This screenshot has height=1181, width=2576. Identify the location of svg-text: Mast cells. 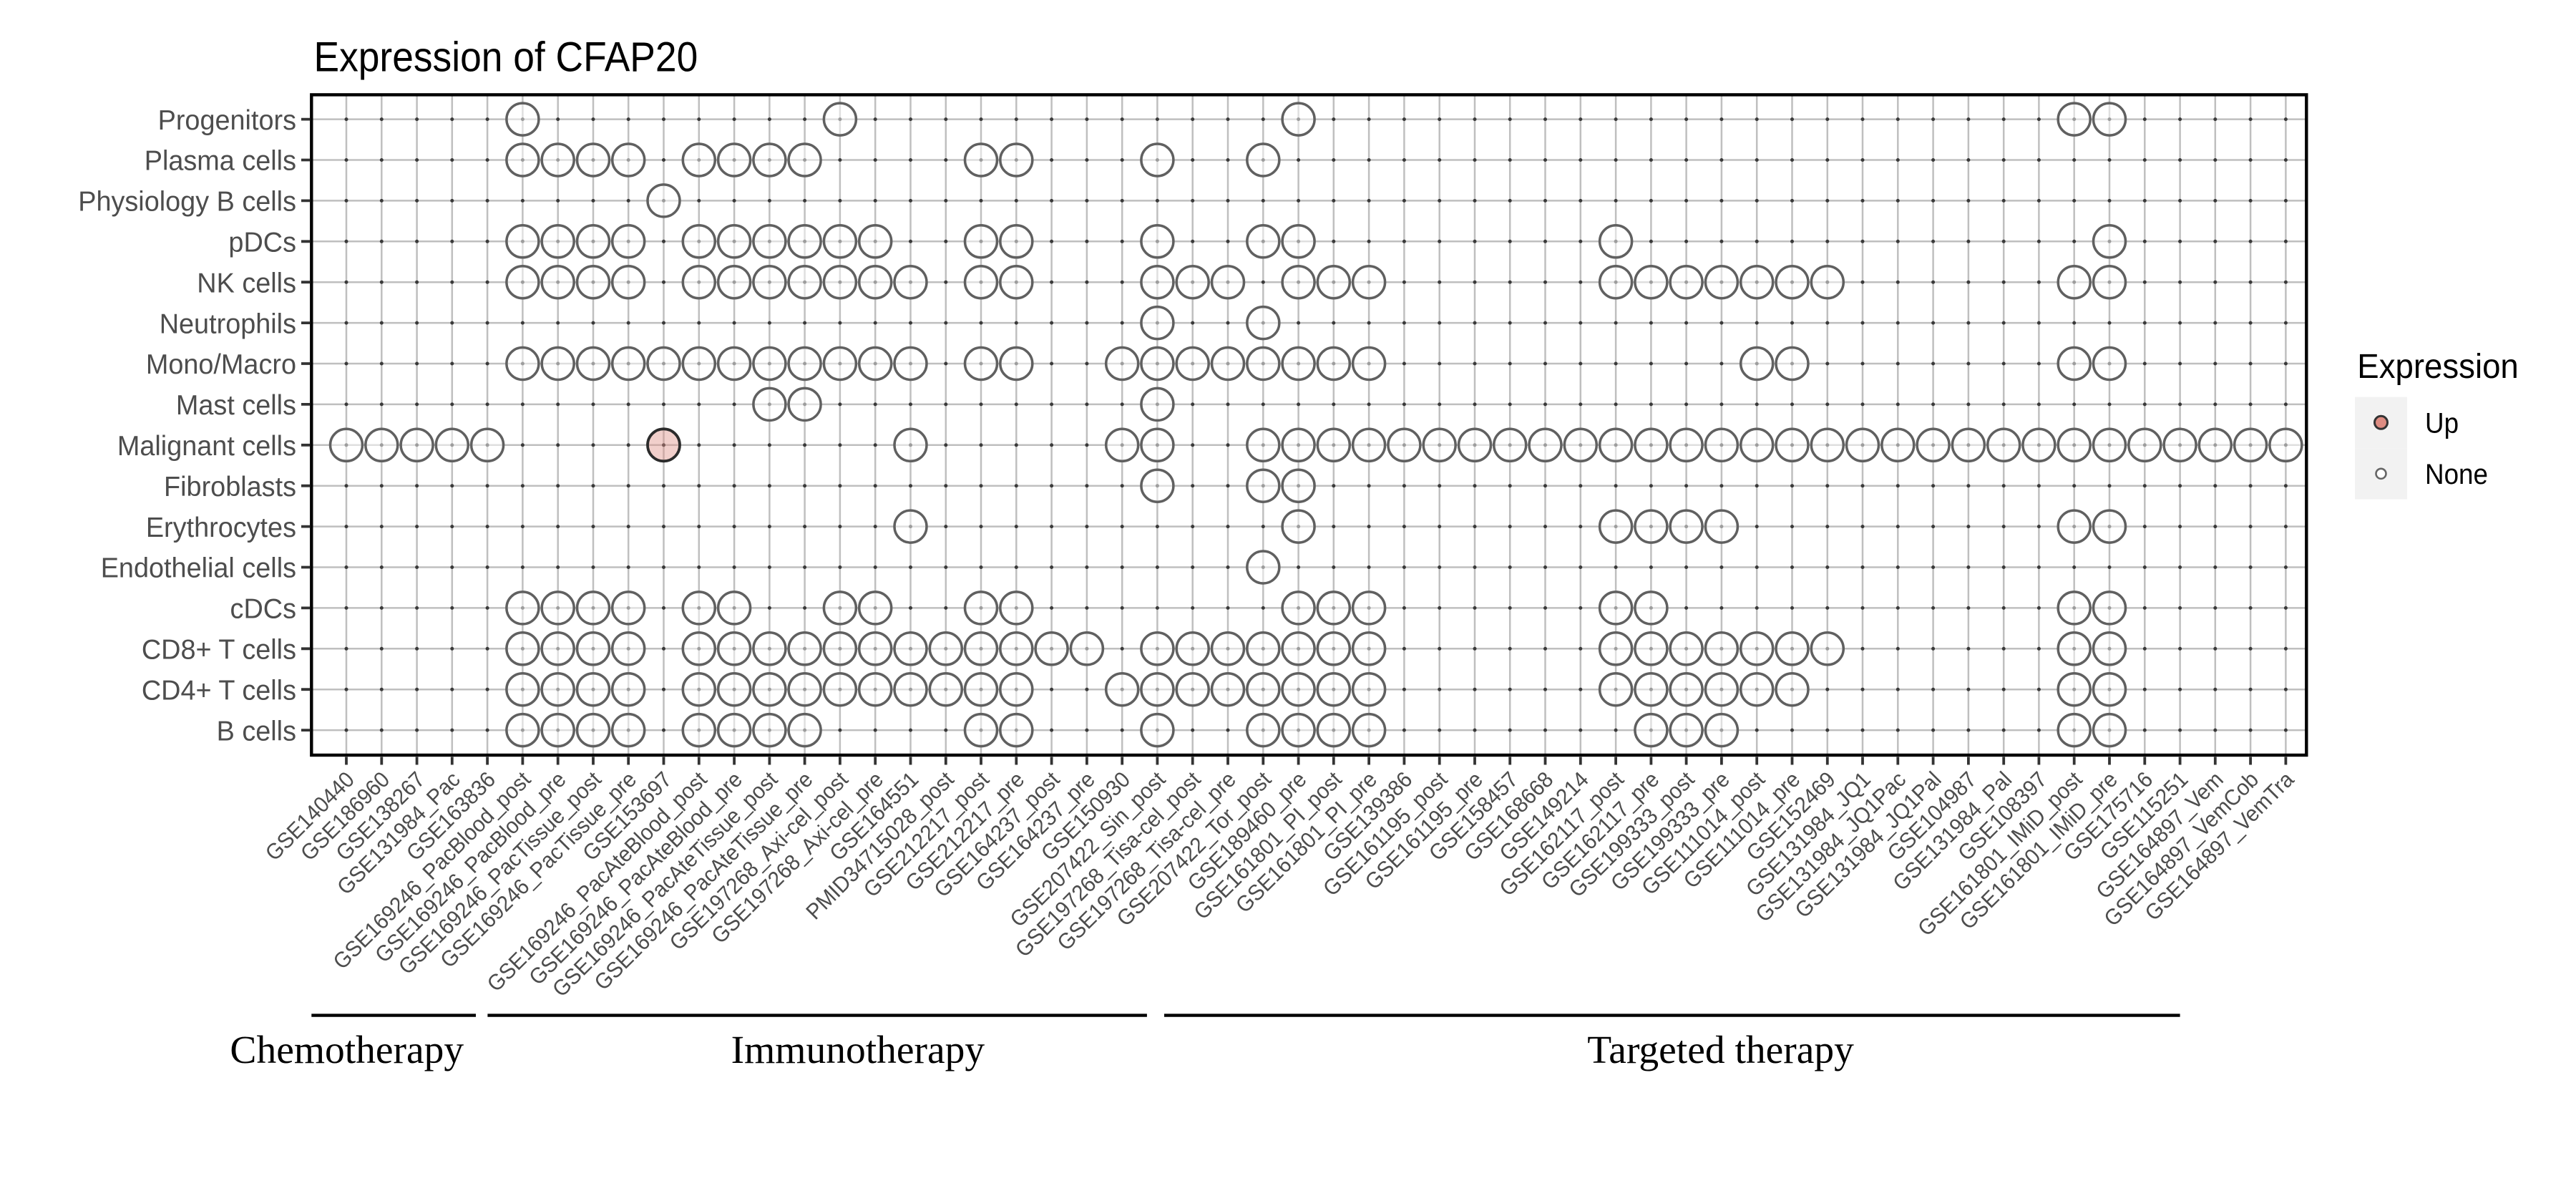
(236, 406).